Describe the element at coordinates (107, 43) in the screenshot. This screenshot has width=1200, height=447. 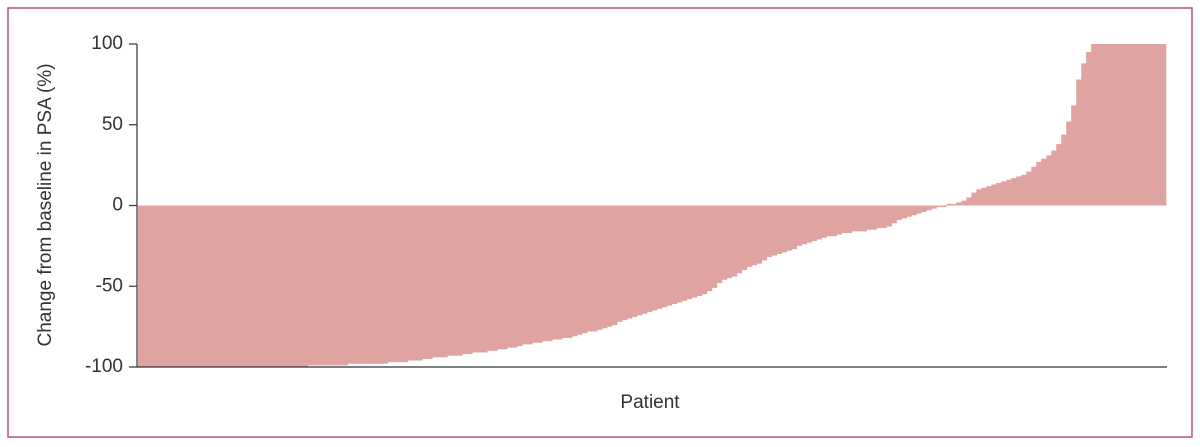
I see `y-tick-label: 100` at that location.